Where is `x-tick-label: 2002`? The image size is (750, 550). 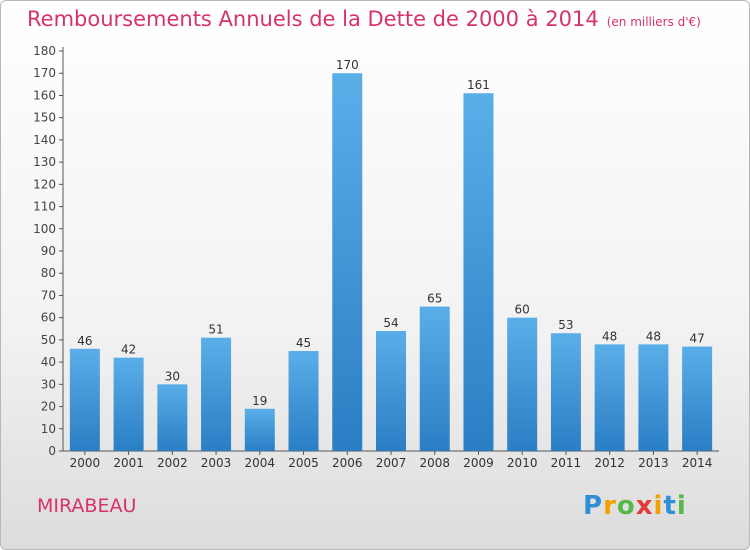 x-tick-label: 2002 is located at coordinates (172, 463).